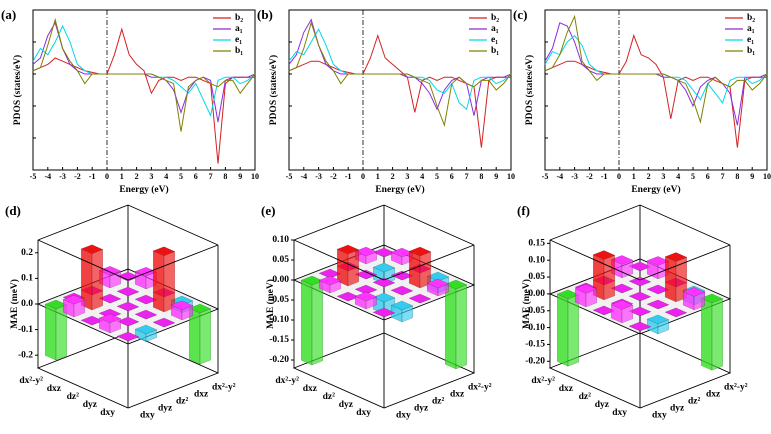  I want to click on col-label: dx²-y², so click(224, 388).